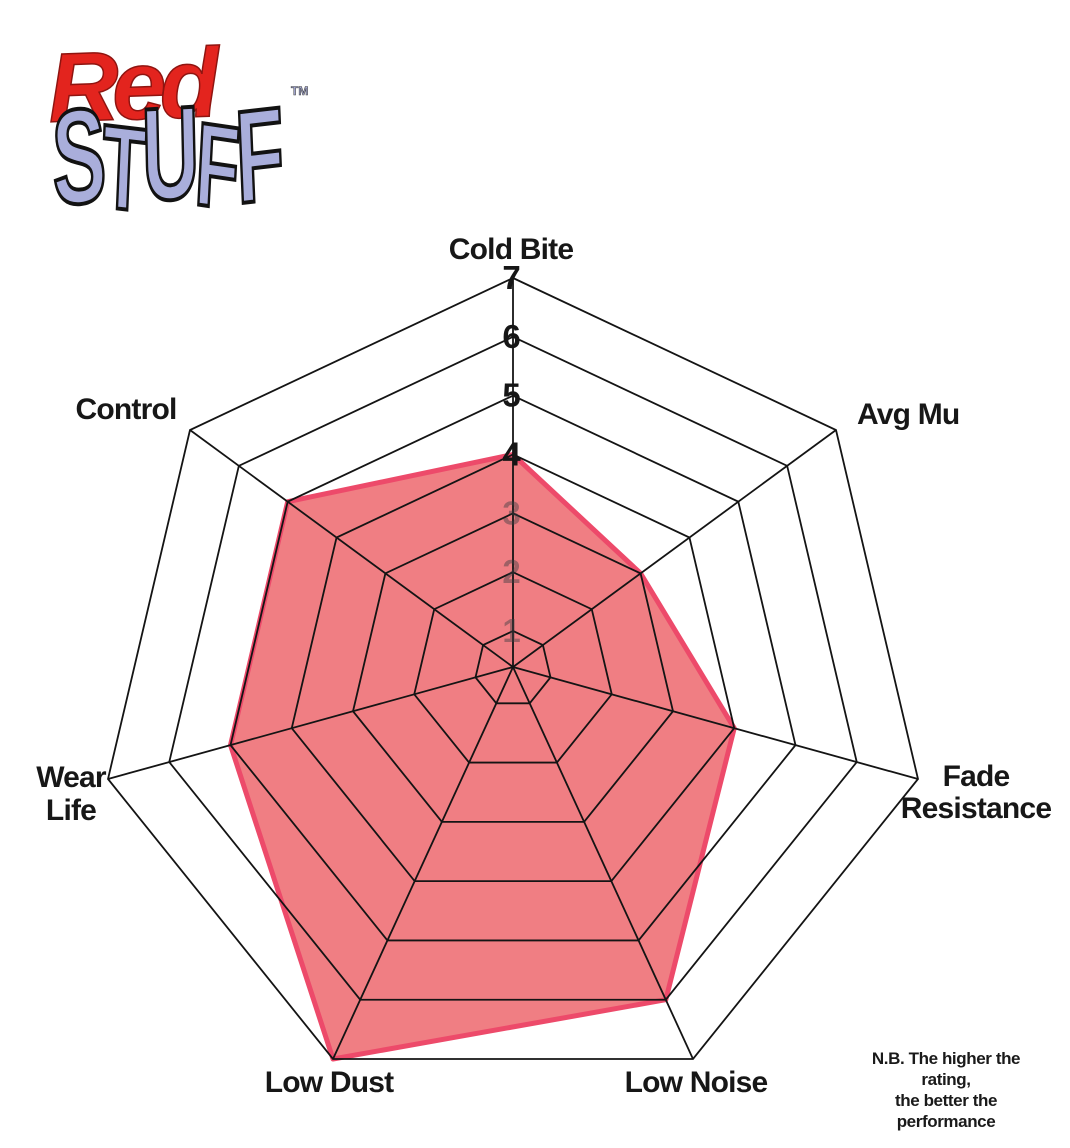 This screenshot has width=1070, height=1148. I want to click on axis-spoke-low-noise, so click(603, 863).